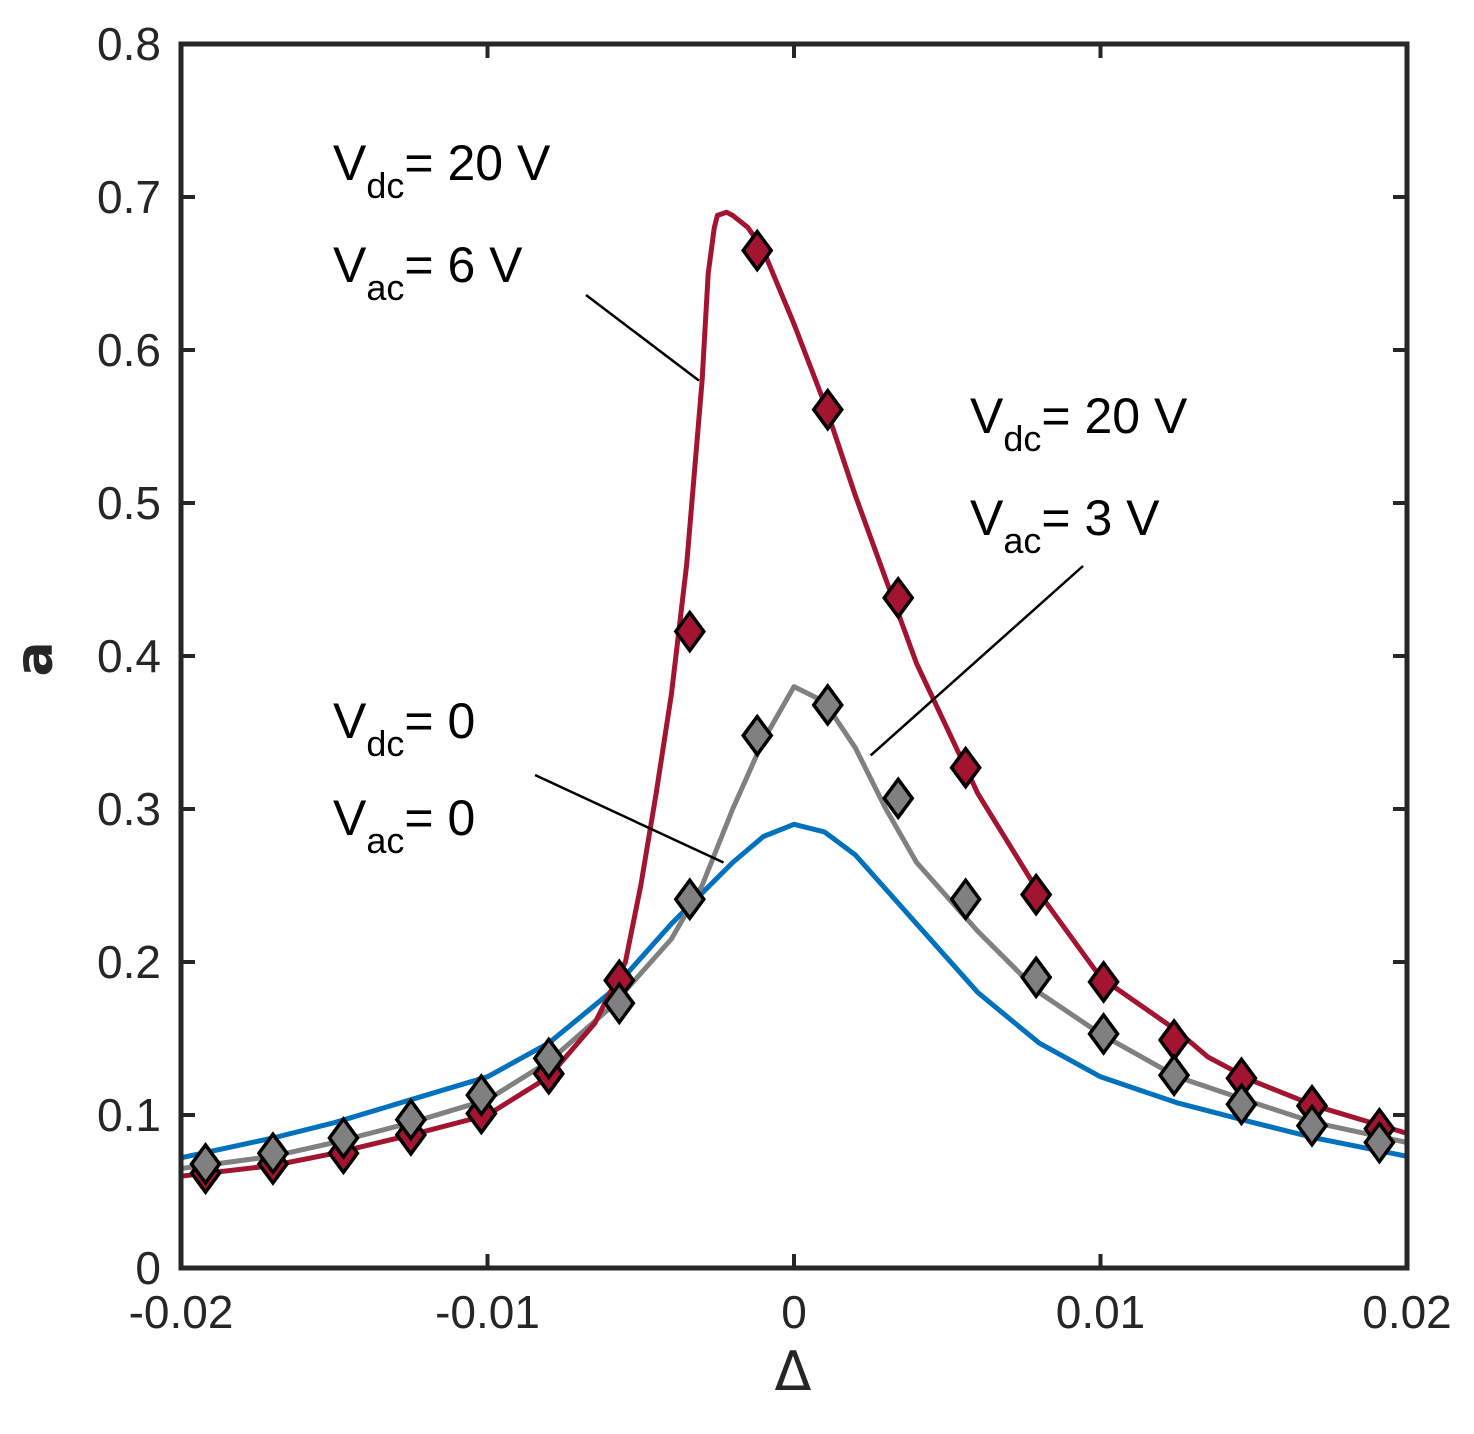 The width and height of the screenshot is (1474, 1434). I want to click on y-axis-title: a, so click(35, 658).